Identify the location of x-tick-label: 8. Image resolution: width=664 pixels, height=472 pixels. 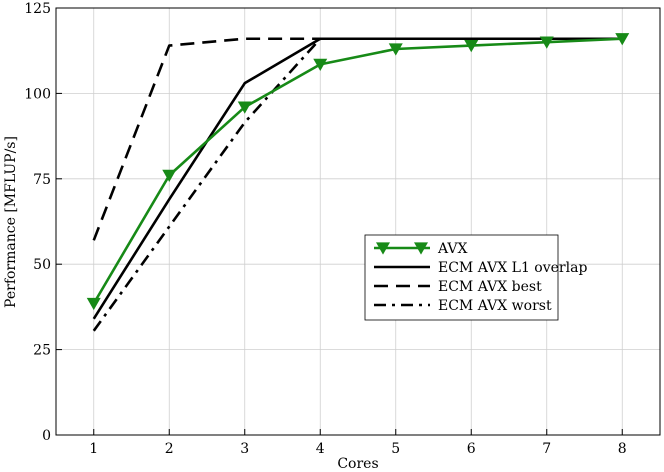
(622, 449).